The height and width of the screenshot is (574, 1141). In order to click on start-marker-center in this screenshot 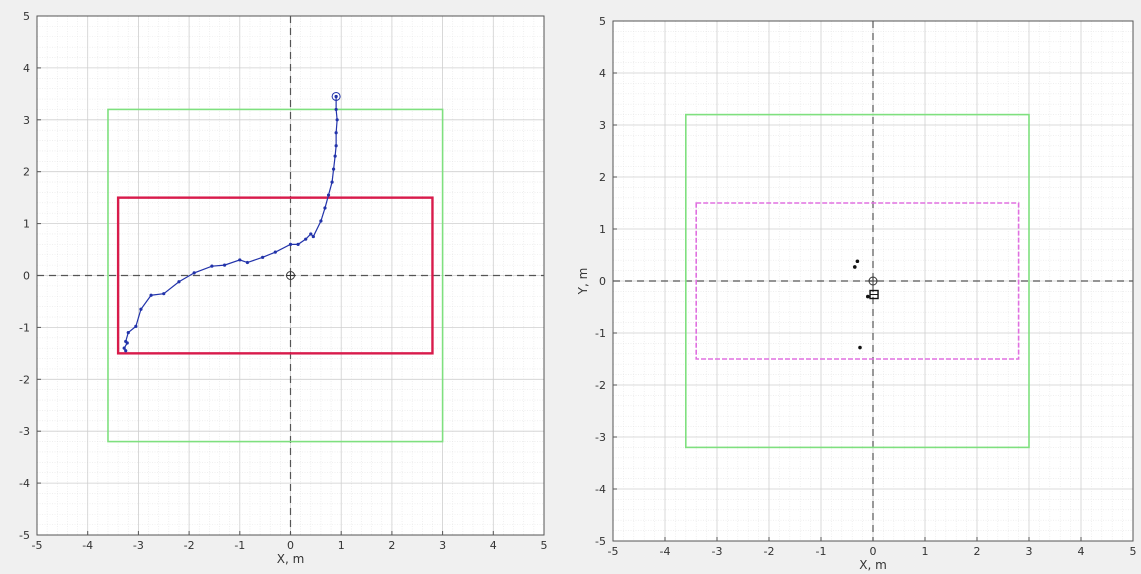, I will do `click(336, 96)`.